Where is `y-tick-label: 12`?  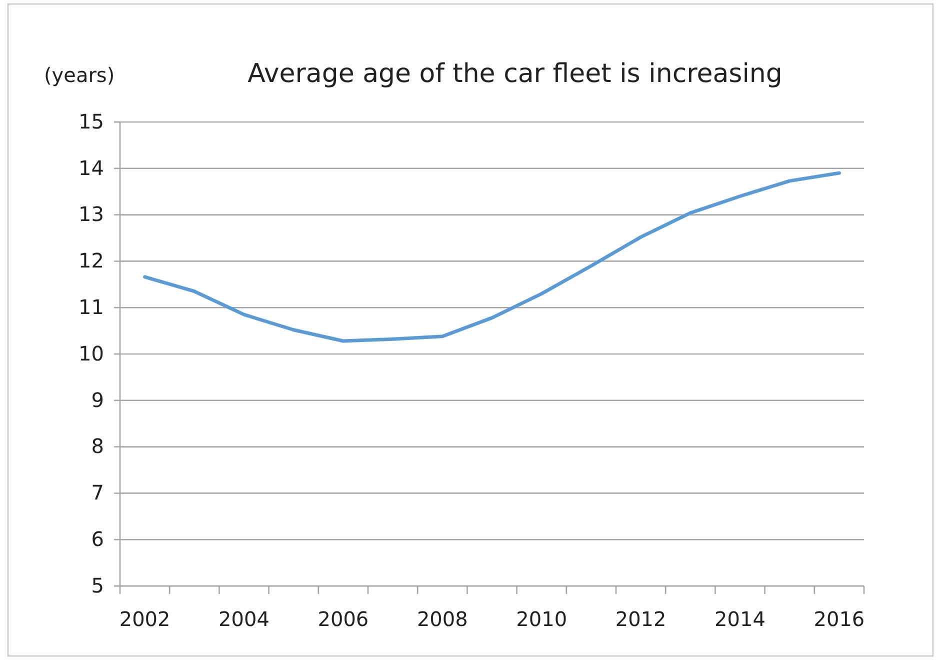
y-tick-label: 12 is located at coordinates (91, 260).